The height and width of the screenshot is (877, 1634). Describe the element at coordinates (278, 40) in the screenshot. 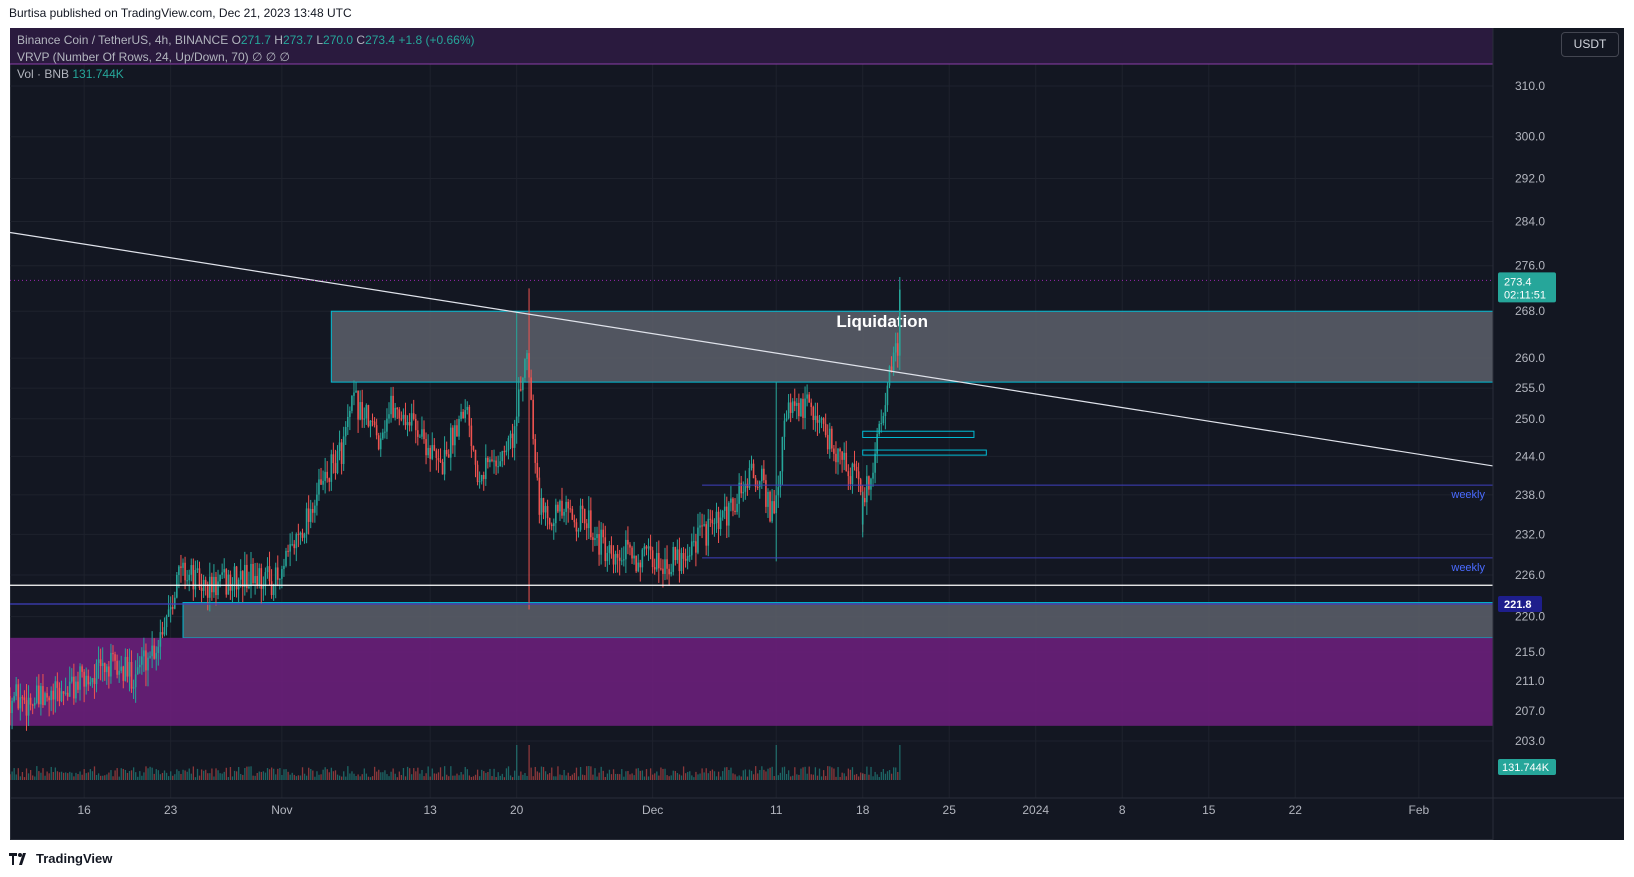

I see `legend-h-label: H` at that location.